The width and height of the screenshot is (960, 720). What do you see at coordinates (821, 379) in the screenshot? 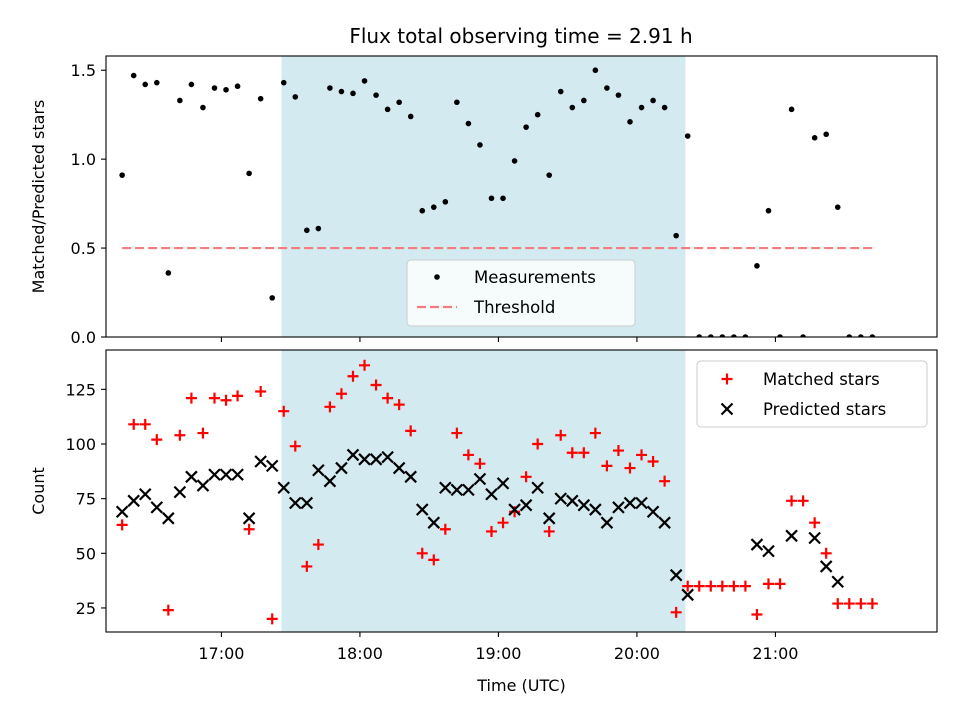
I see `legend-matched-label: Matched stars` at bounding box center [821, 379].